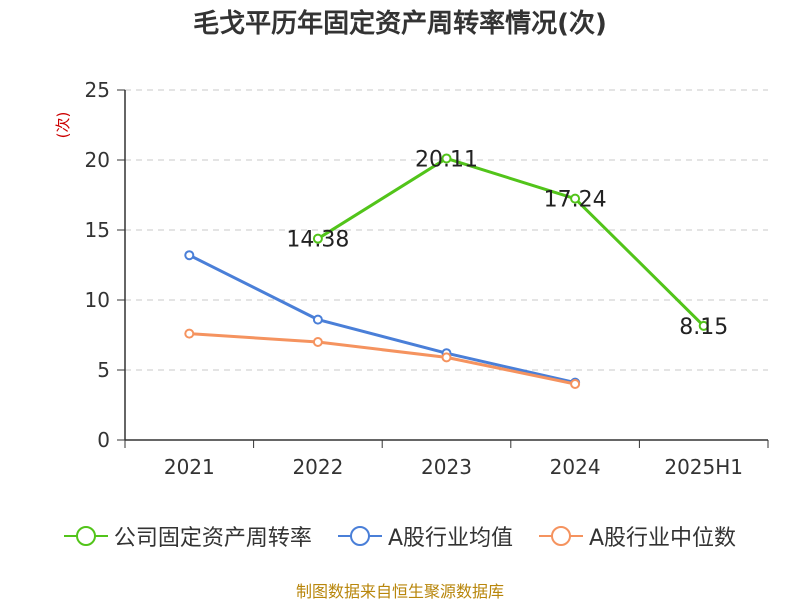  I want to click on data-label: 14.38, so click(317, 240).